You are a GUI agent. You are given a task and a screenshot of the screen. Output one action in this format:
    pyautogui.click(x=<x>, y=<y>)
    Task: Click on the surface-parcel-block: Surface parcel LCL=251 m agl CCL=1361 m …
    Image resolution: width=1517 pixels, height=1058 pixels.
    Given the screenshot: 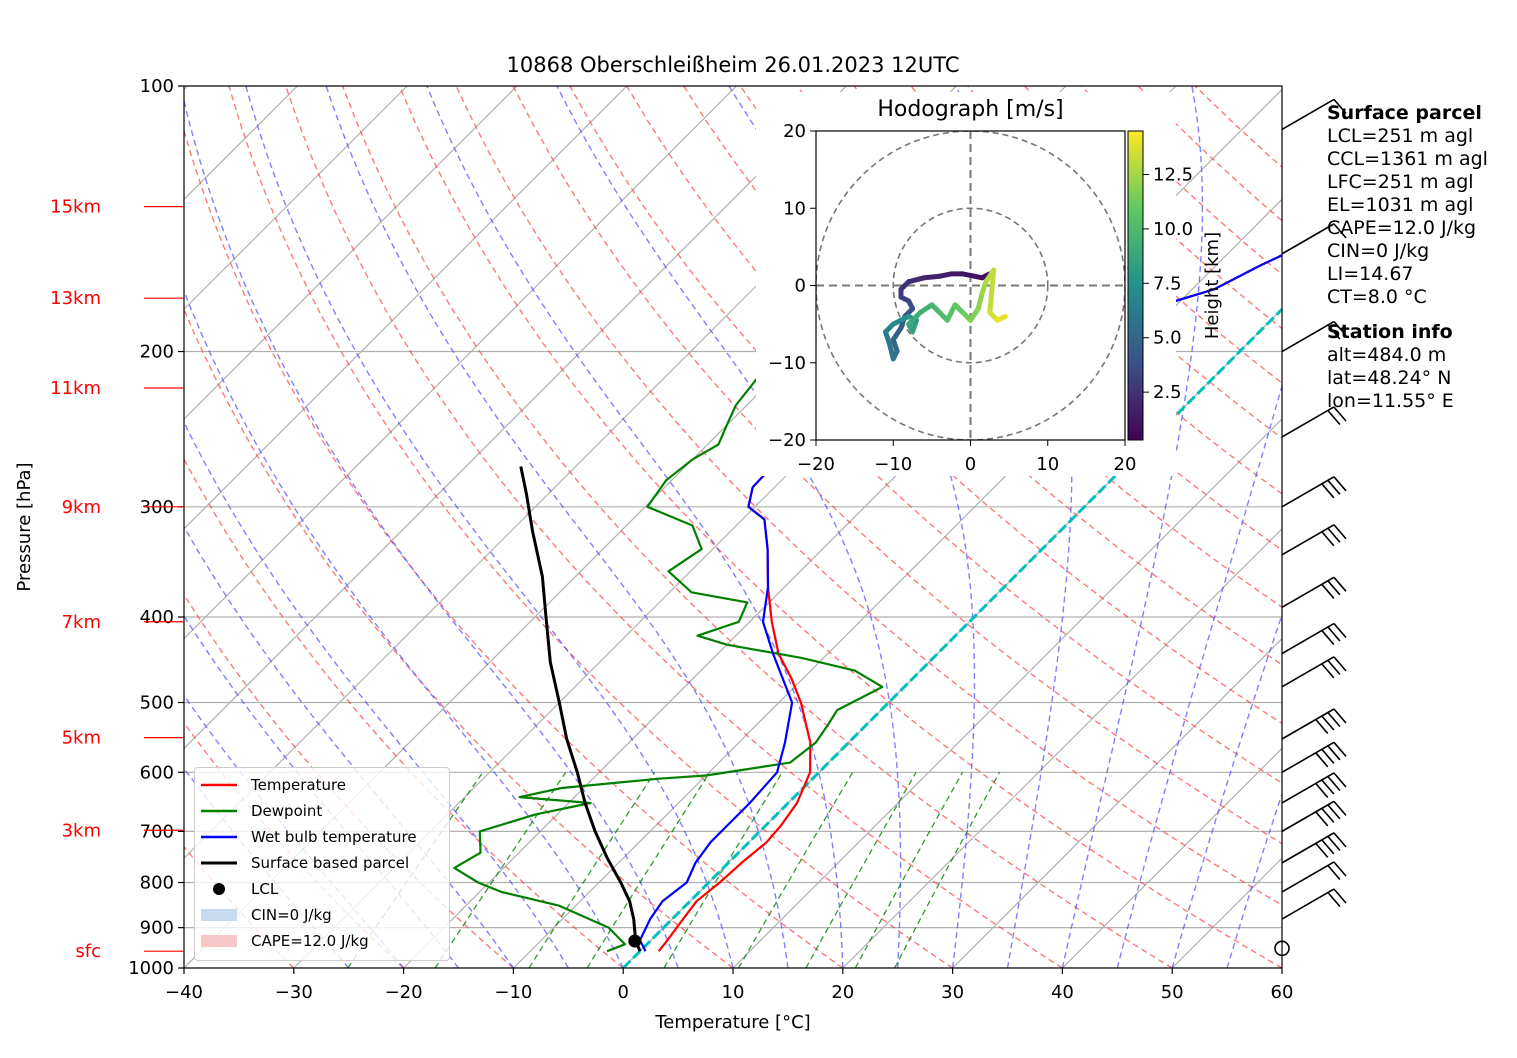 What is the action you would take?
    pyautogui.click(x=1407, y=205)
    